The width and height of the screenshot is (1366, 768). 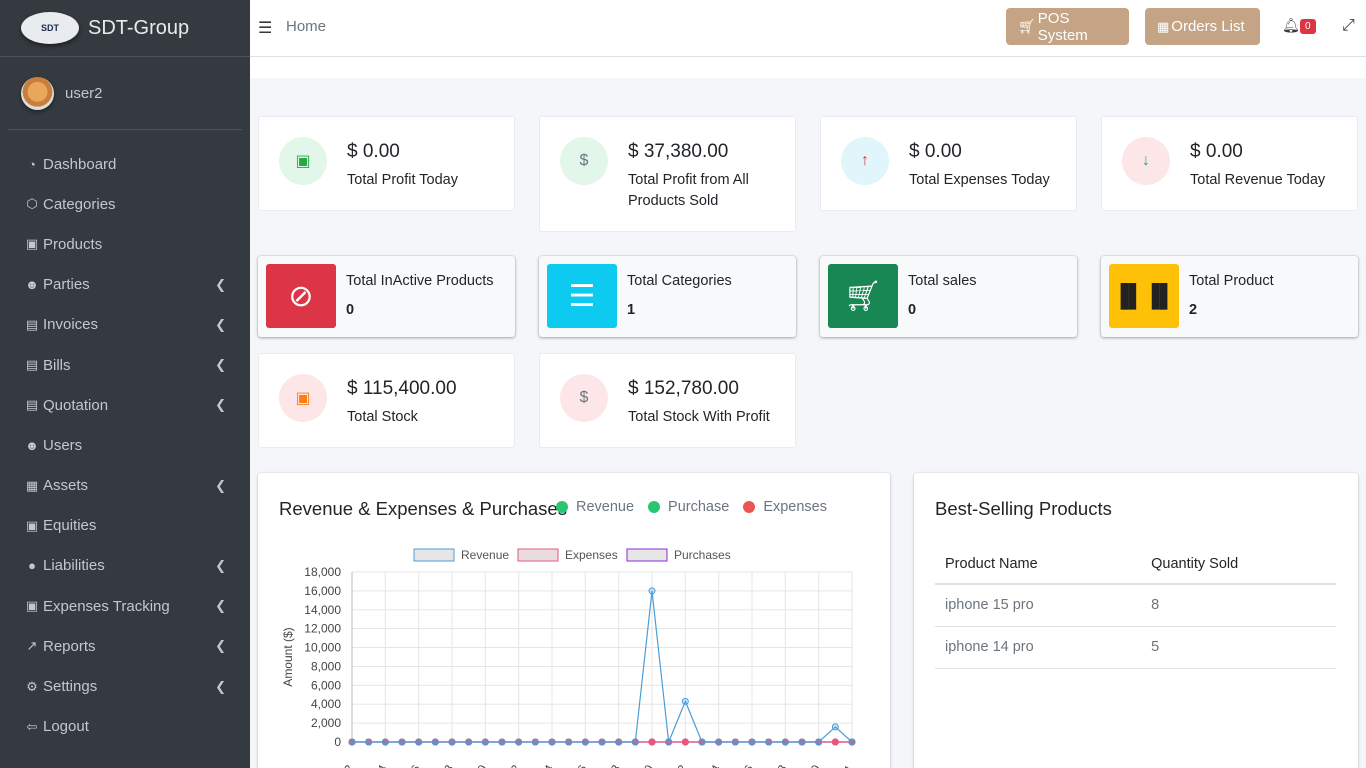 I want to click on orders-list-button: ▦ Orders List, so click(x=1202, y=26).